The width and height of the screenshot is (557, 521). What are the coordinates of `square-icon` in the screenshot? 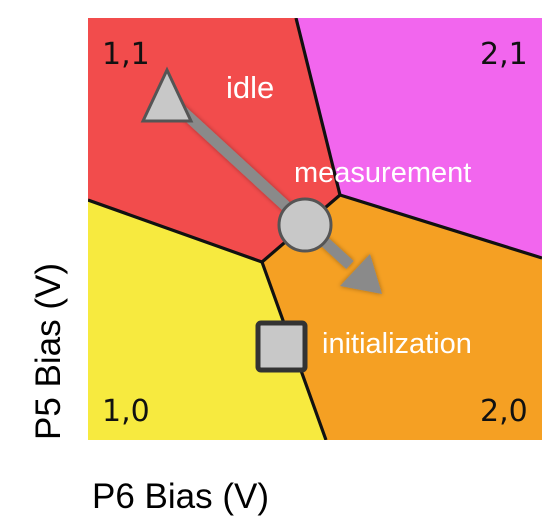 It's located at (281, 346).